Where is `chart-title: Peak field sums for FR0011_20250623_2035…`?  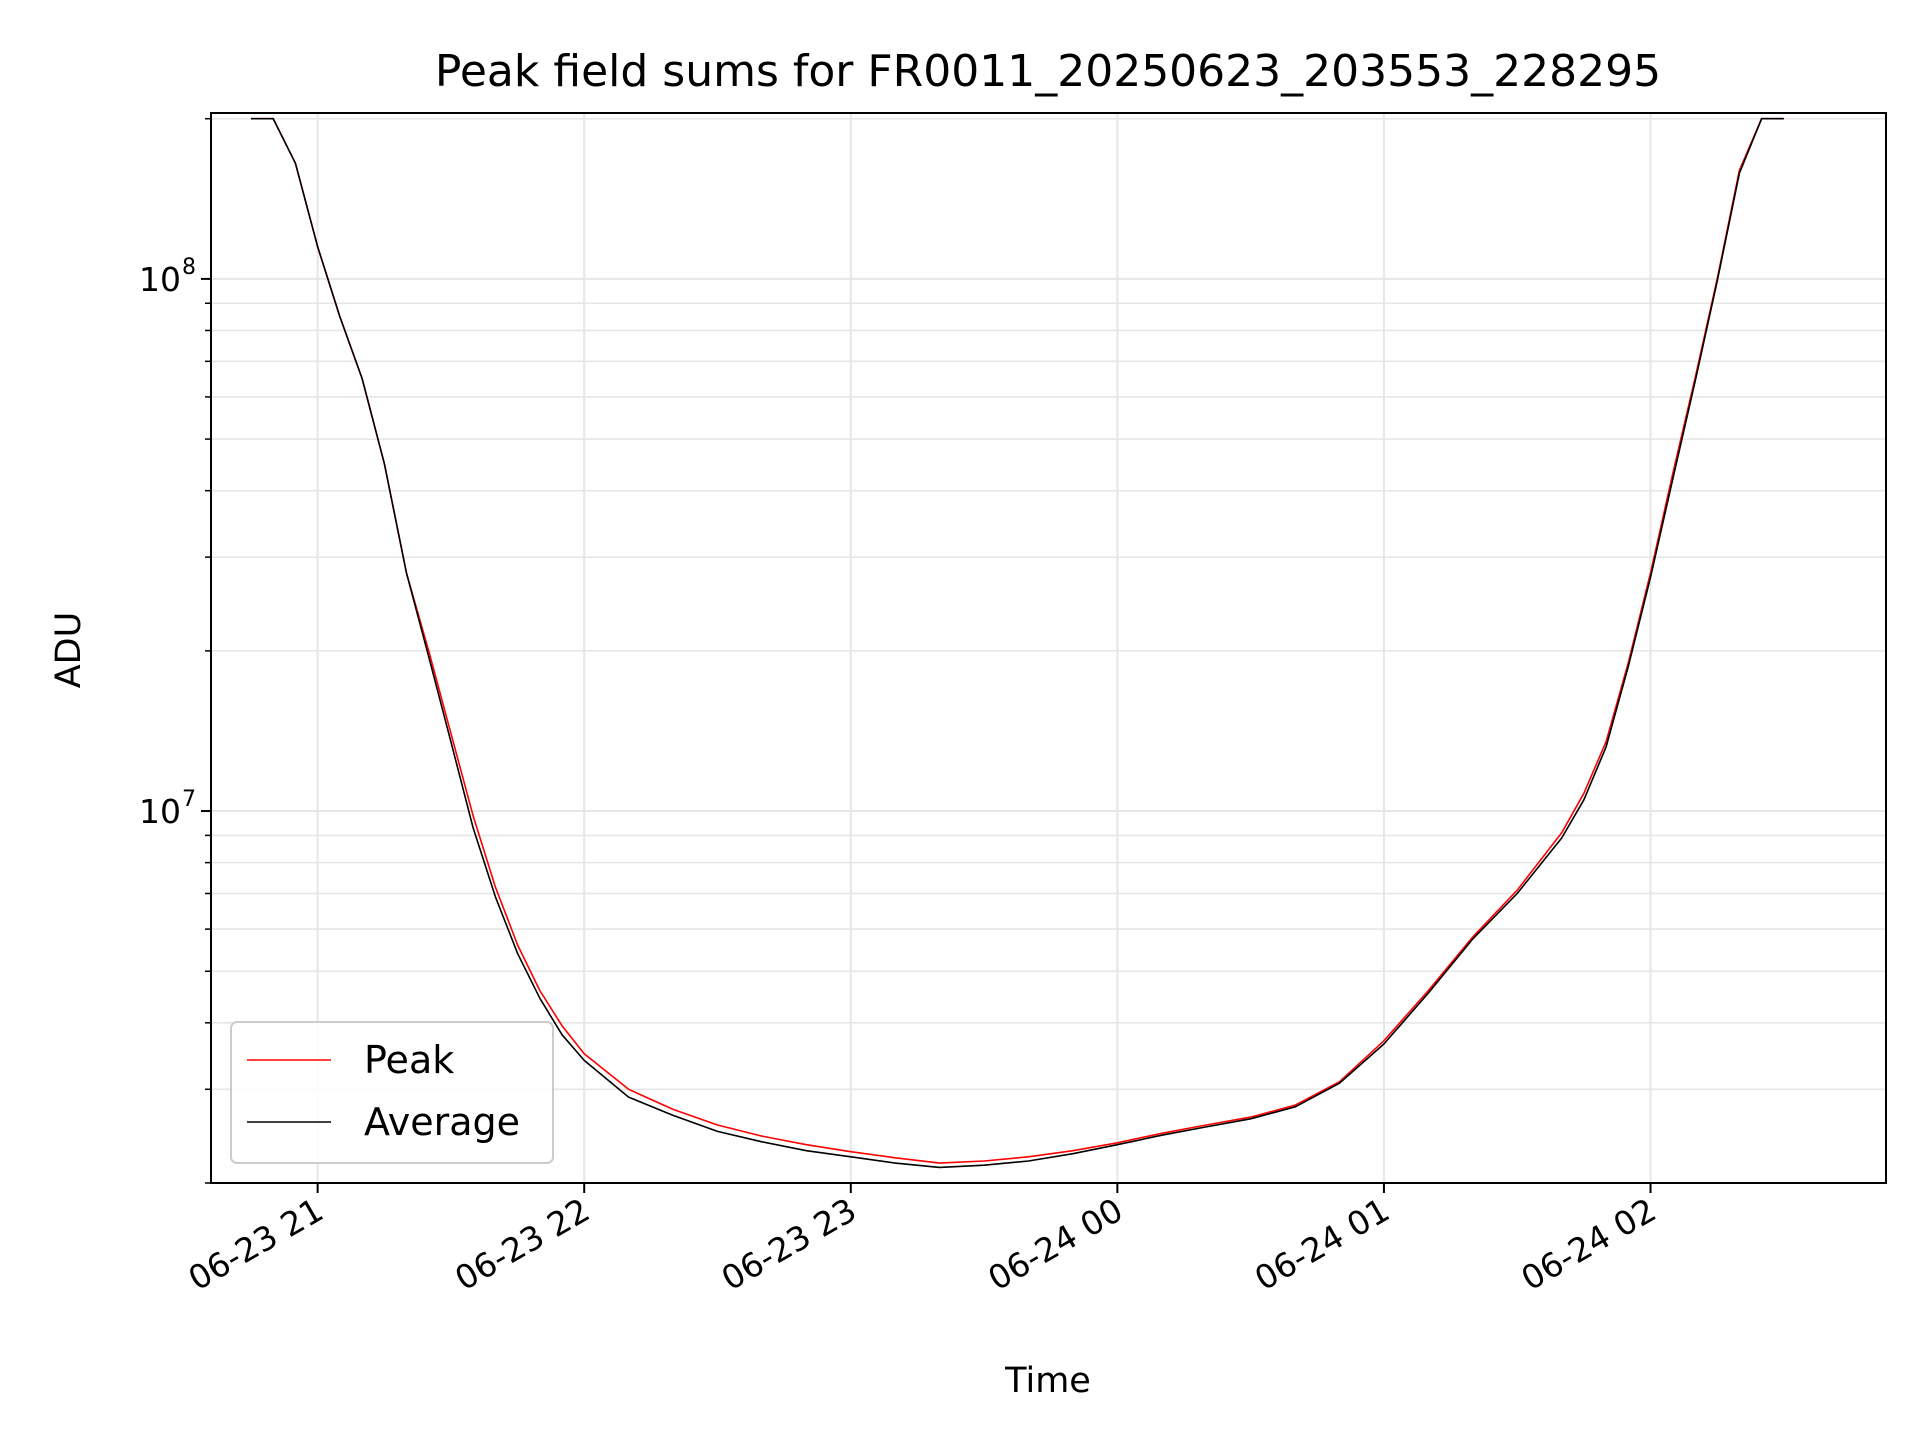
chart-title: Peak field sums for FR0011_20250623_2035… is located at coordinates (1048, 71).